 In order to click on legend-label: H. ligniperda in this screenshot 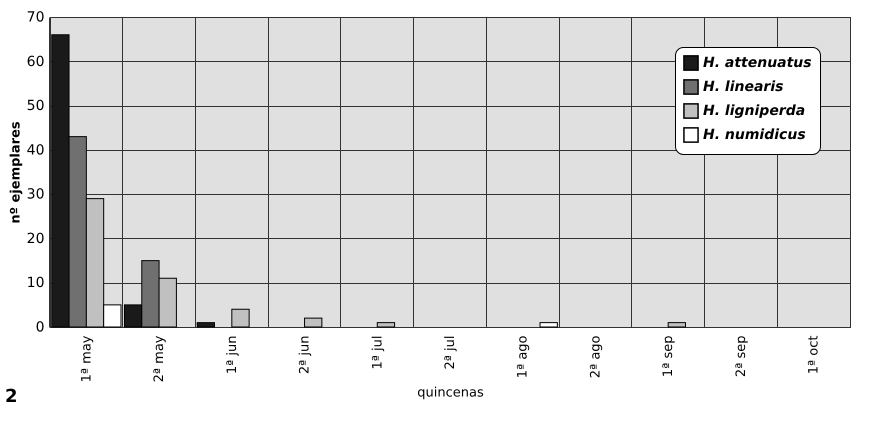, I will do `click(754, 111)`.